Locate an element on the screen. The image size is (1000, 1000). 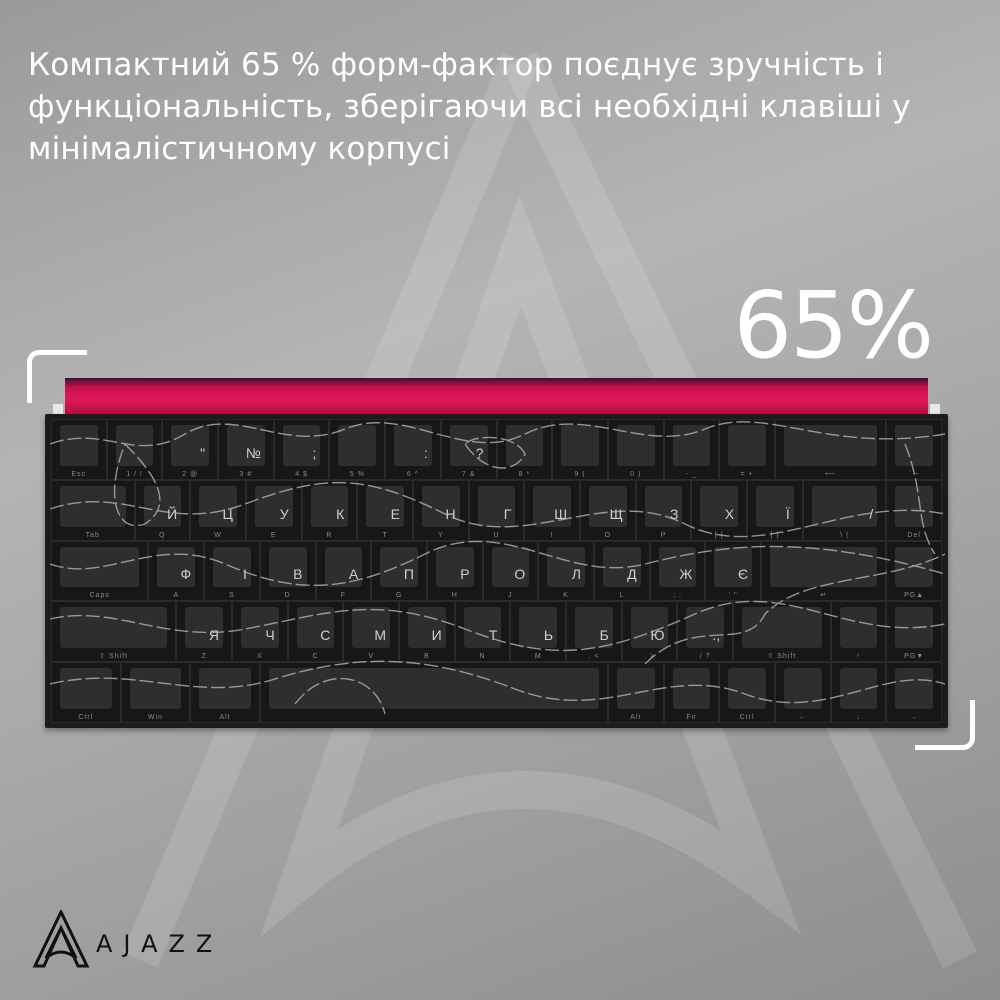
key-legend: А is located at coordinates (353, 574).